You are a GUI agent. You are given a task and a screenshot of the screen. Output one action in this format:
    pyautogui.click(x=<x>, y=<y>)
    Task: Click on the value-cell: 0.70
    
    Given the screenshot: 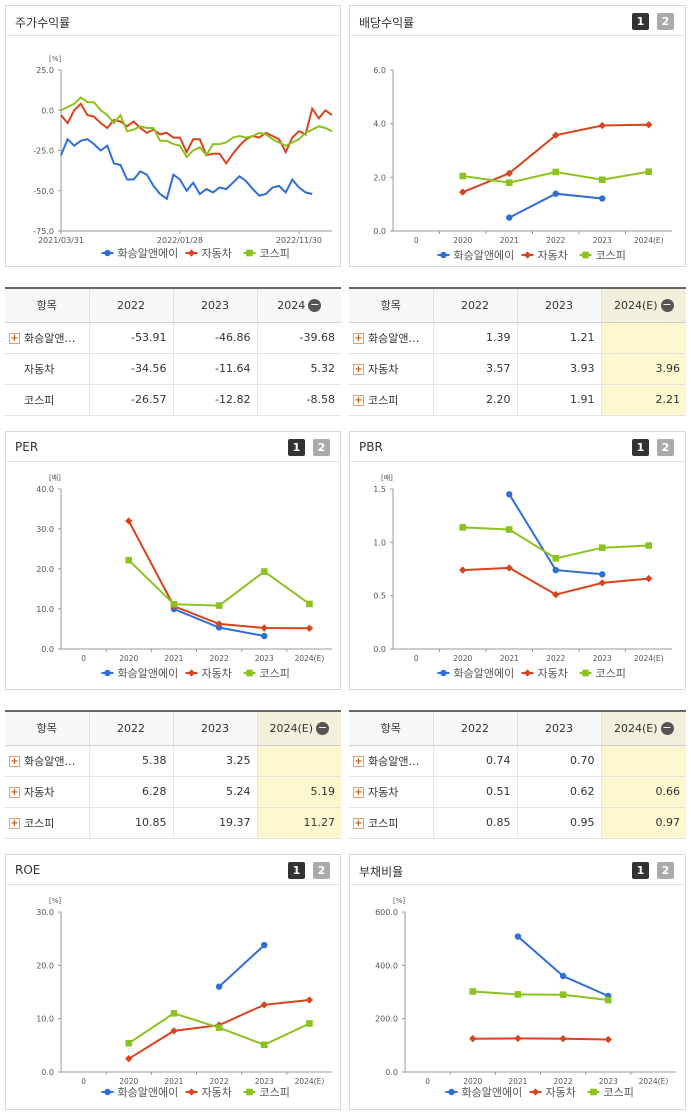 What is the action you would take?
    pyautogui.click(x=559, y=761)
    